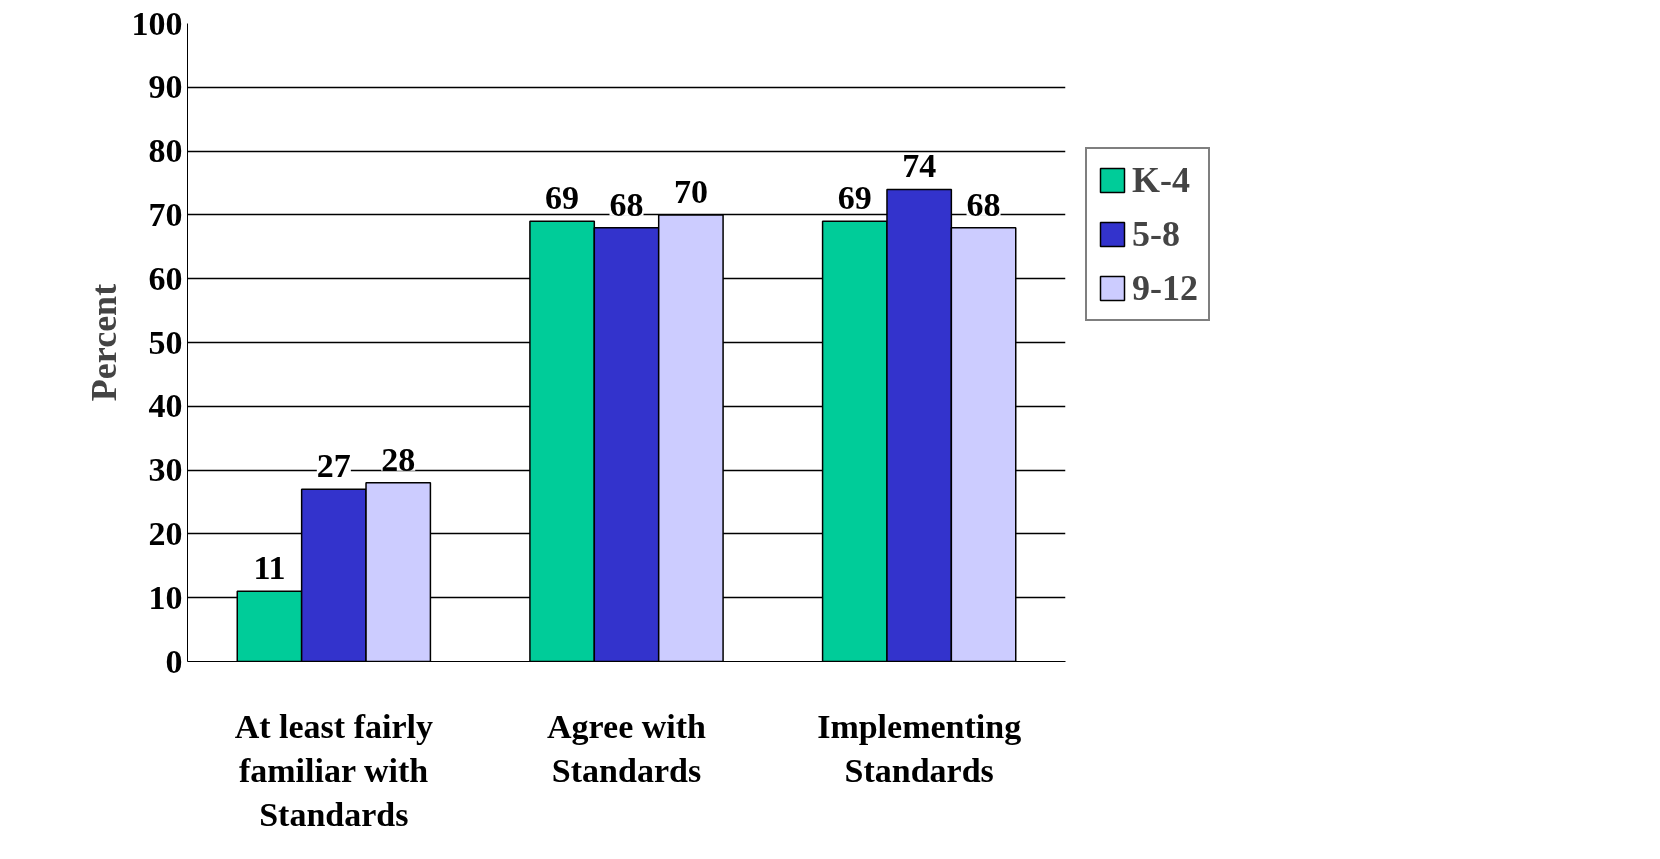  What do you see at coordinates (165, 342) in the screenshot?
I see `y-tick-label: 50` at bounding box center [165, 342].